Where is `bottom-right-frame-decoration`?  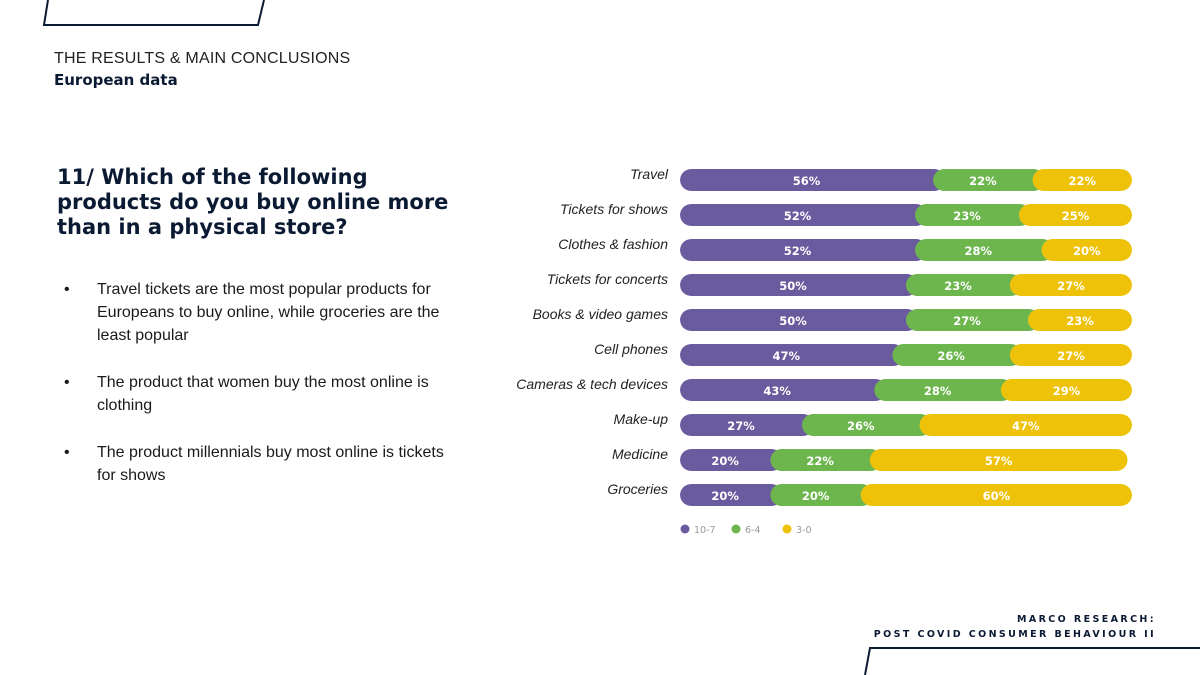 bottom-right-frame-decoration is located at coordinates (1032, 661).